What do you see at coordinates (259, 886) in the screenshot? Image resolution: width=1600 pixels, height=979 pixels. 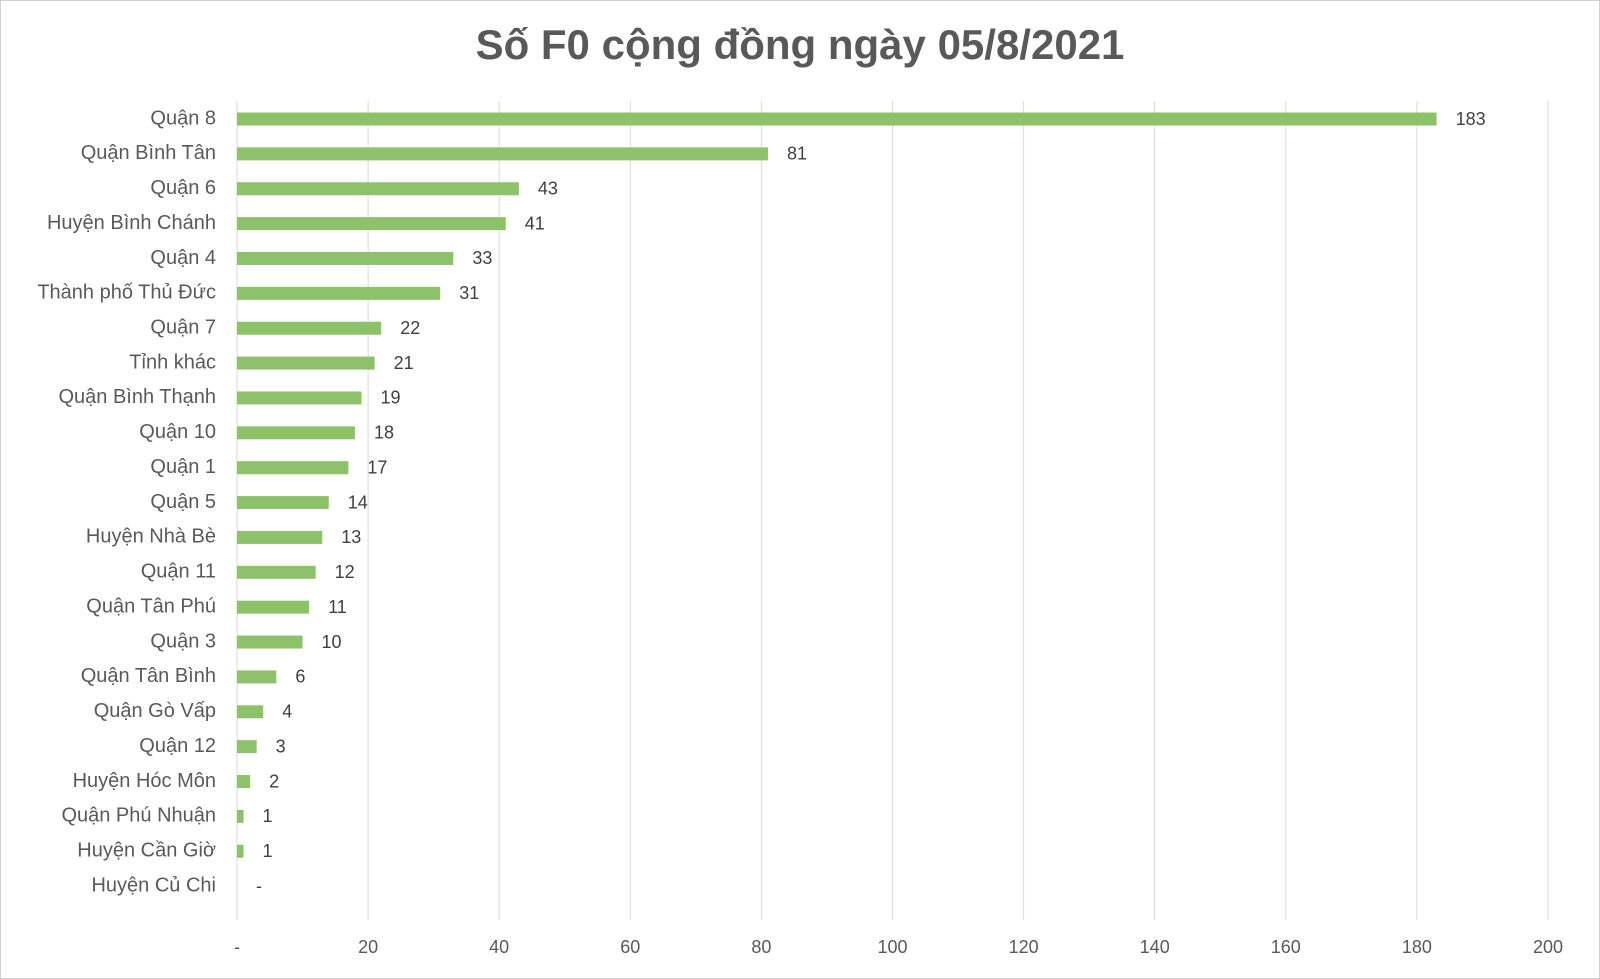 I see `value-label: -` at bounding box center [259, 886].